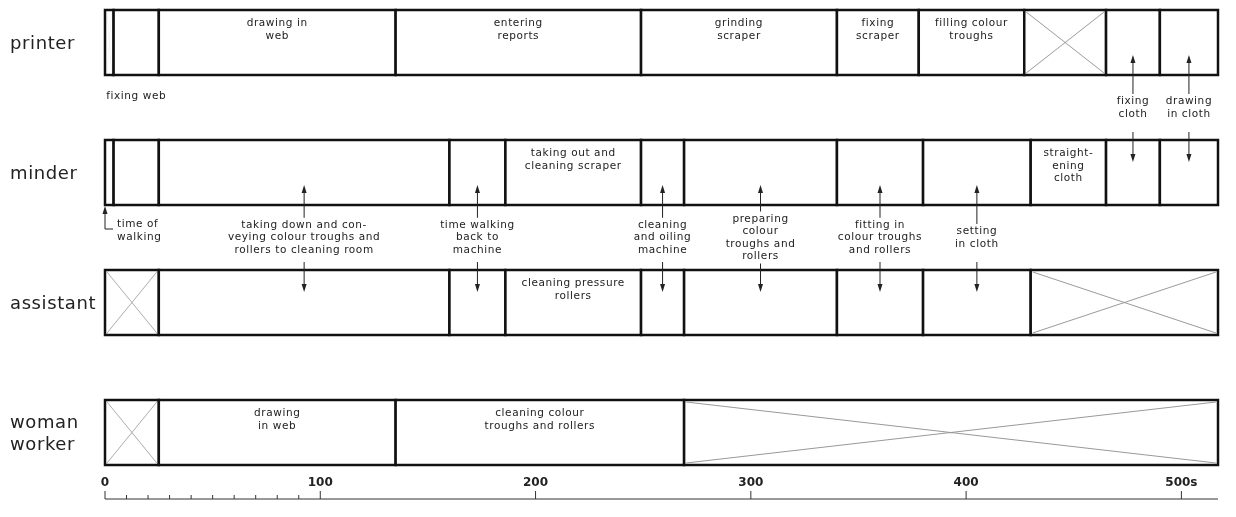 This screenshot has width=1236, height=517. I want to click on x-tick-label: 200, so click(536, 482).